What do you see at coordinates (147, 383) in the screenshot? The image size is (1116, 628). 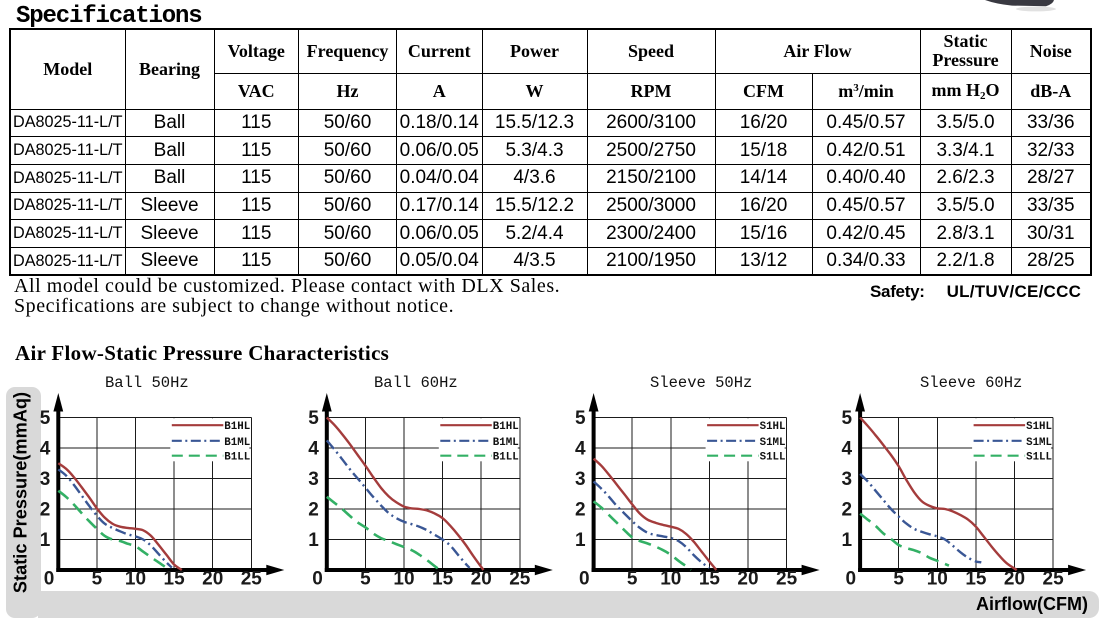 I see `svg-text: Ball 50Hz` at bounding box center [147, 383].